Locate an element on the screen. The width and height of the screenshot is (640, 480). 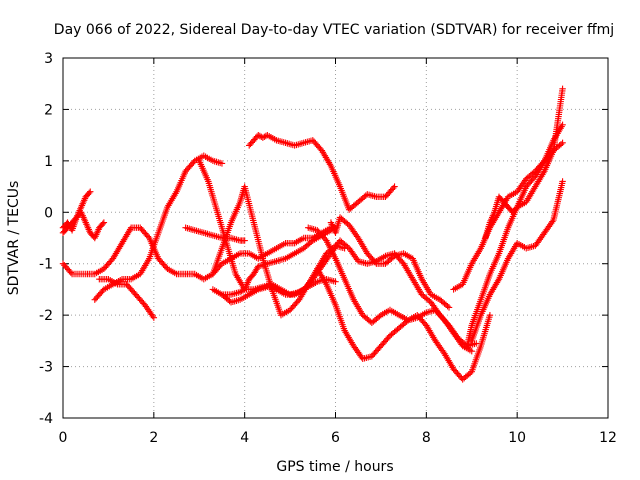
x-tick-label: 6 is located at coordinates (335, 438).